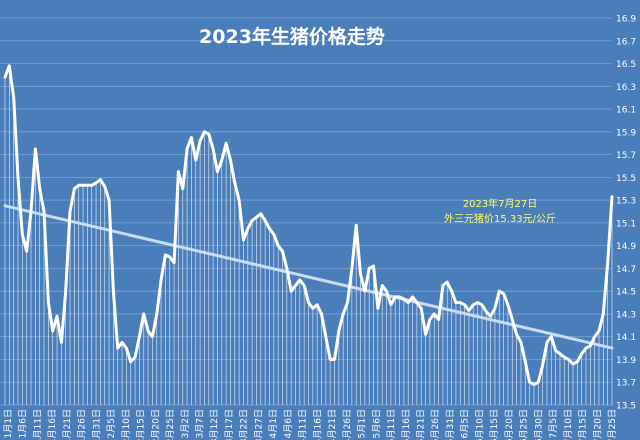  I want to click on y-tick-label: 13.9, so click(626, 361).